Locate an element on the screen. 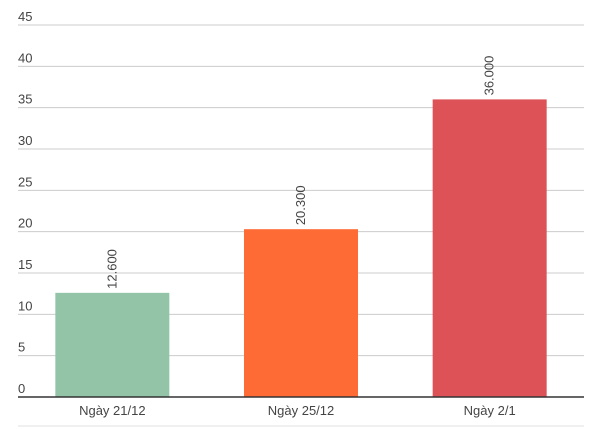 The image size is (600, 429). y-tick-label: 35 is located at coordinates (25, 99).